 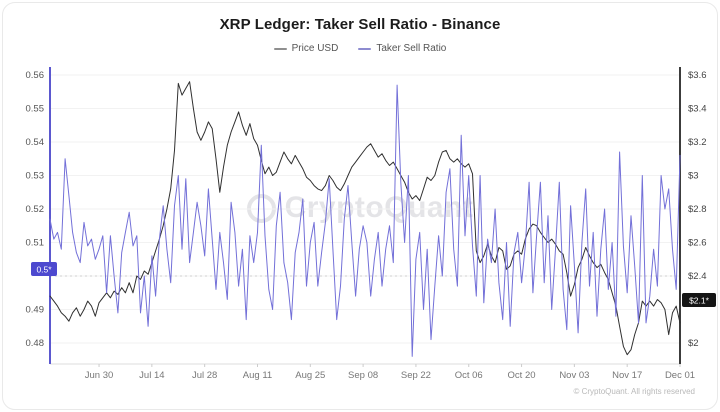 What do you see at coordinates (363, 375) in the screenshot?
I see `x-tick-label: Sep 08` at bounding box center [363, 375].